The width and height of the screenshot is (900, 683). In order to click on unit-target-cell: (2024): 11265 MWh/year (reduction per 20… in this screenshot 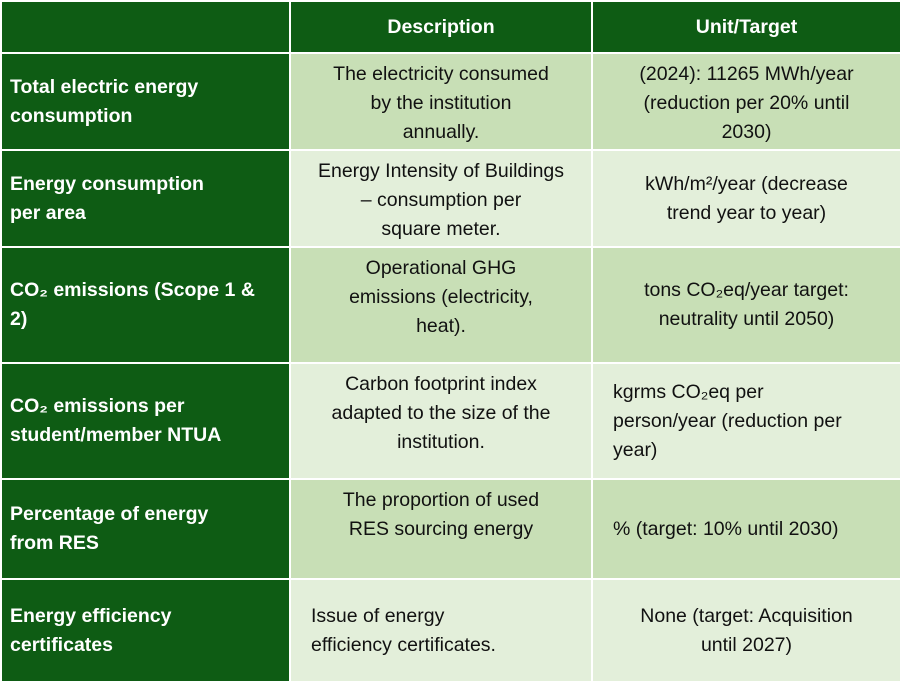, I will do `click(745, 101)`.